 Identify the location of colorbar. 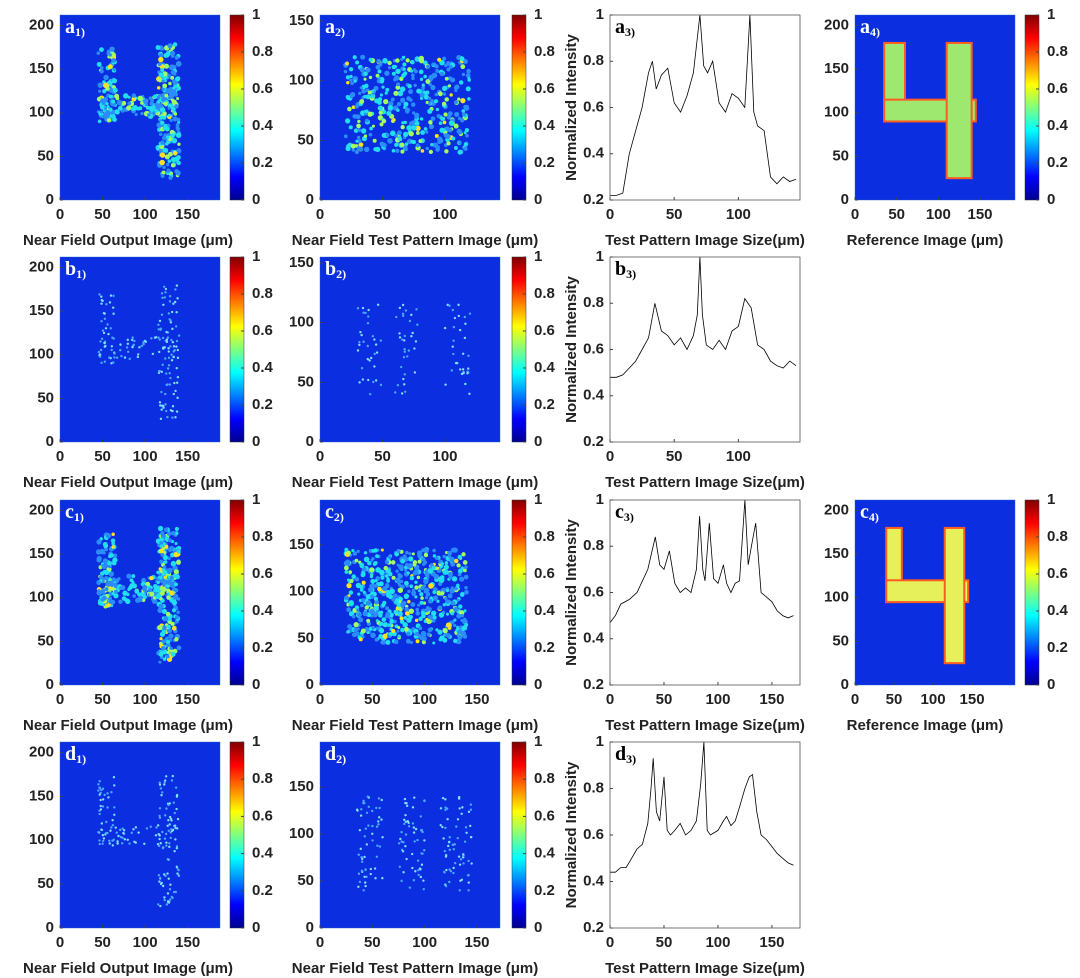
(237, 349).